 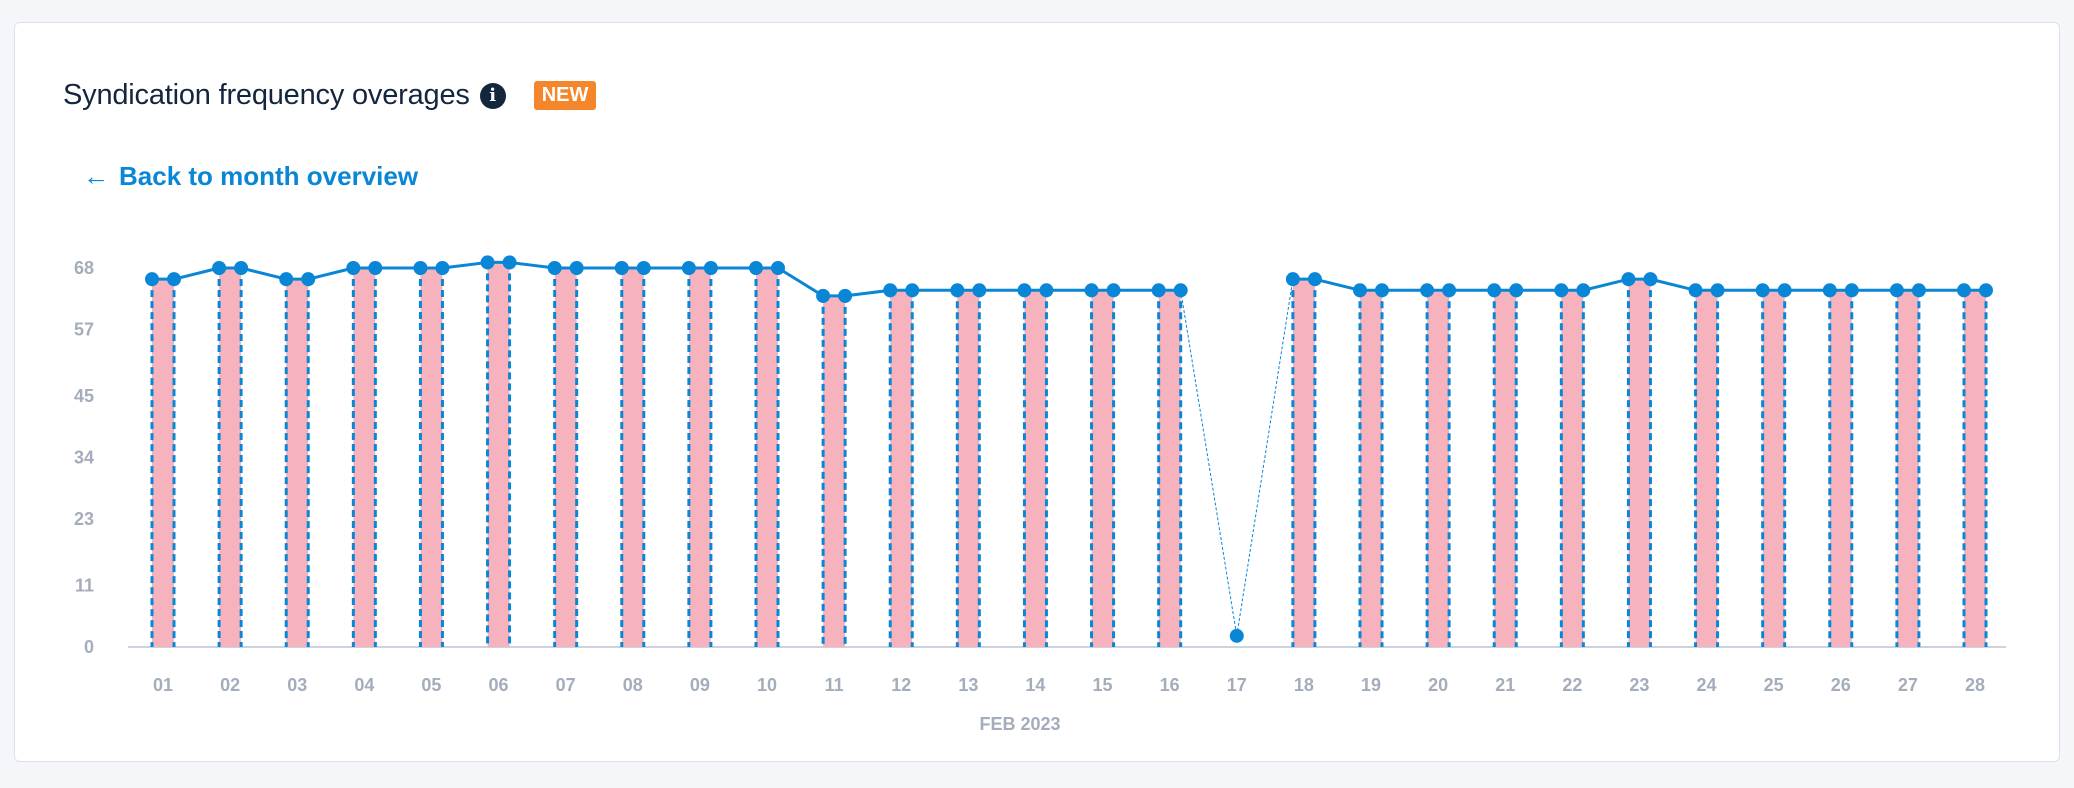 What do you see at coordinates (1774, 685) in the screenshot?
I see `x-tick-label: 25` at bounding box center [1774, 685].